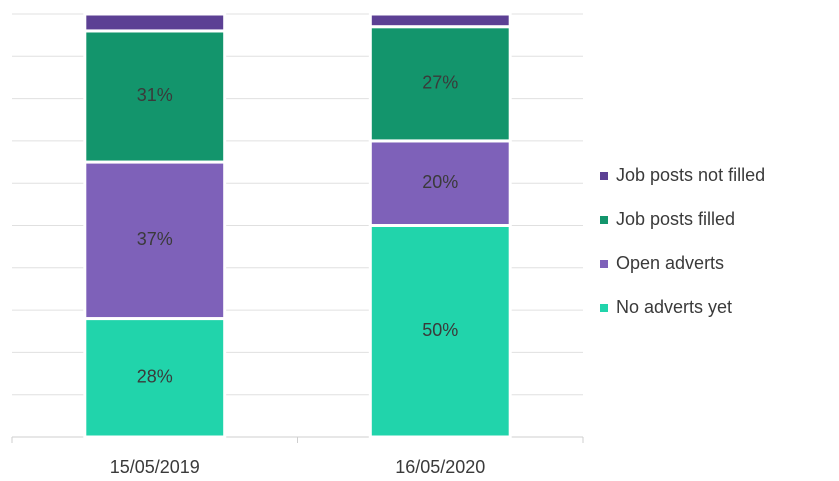  Describe the element at coordinates (670, 263) in the screenshot. I see `legend-label: Open adverts` at that location.